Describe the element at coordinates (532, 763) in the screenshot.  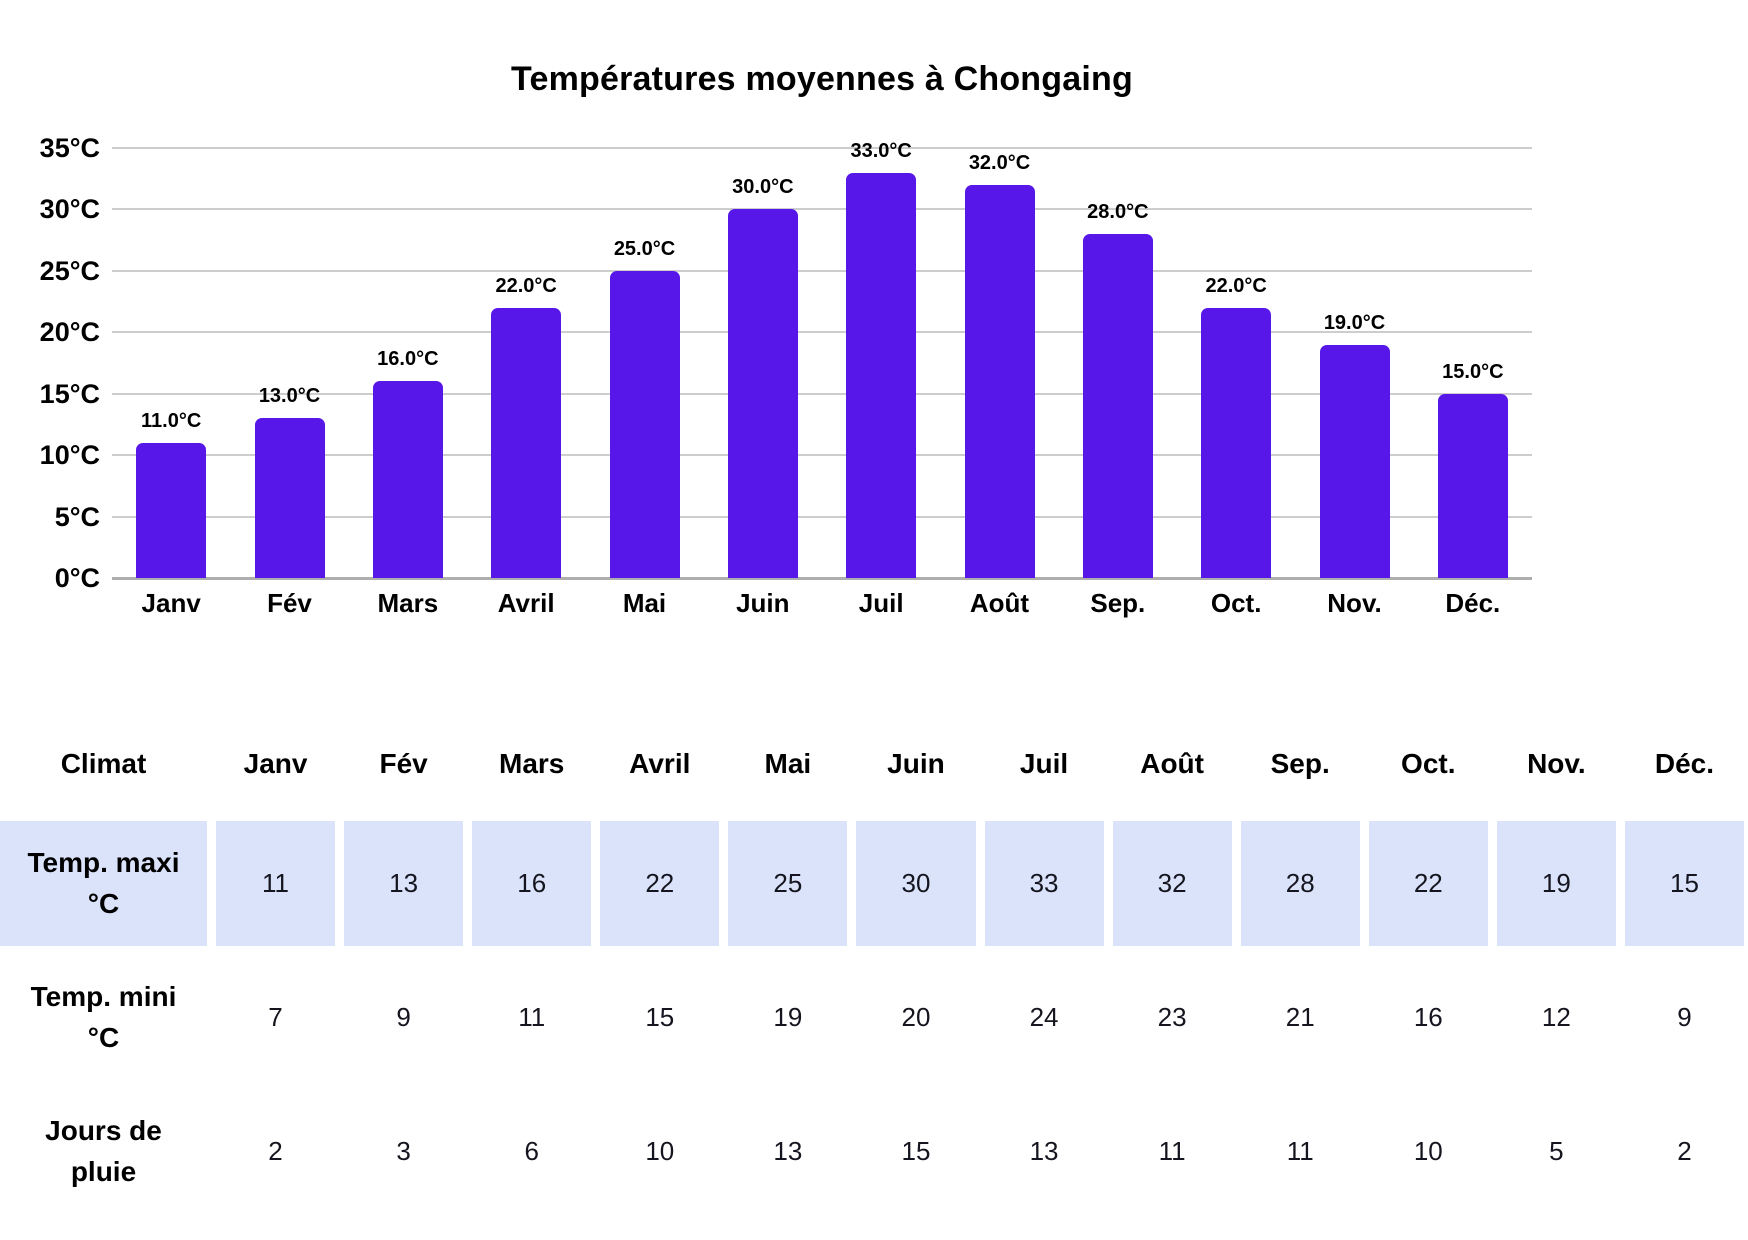
I see `table-header-cell: Mars` at that location.